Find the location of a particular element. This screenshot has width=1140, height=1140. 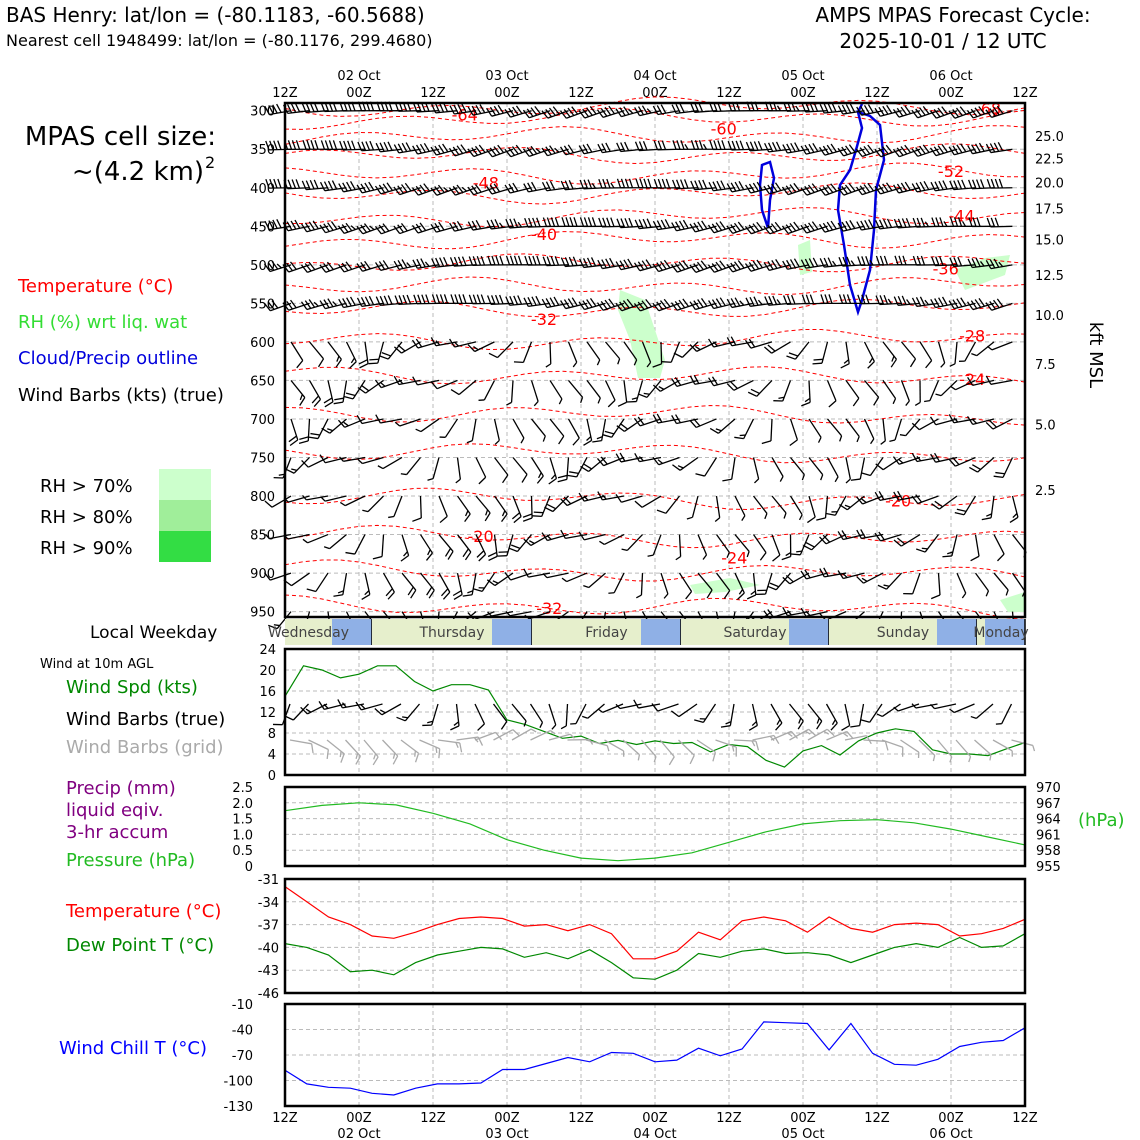

temperature-contour-label: -64 is located at coordinates (465, 115).